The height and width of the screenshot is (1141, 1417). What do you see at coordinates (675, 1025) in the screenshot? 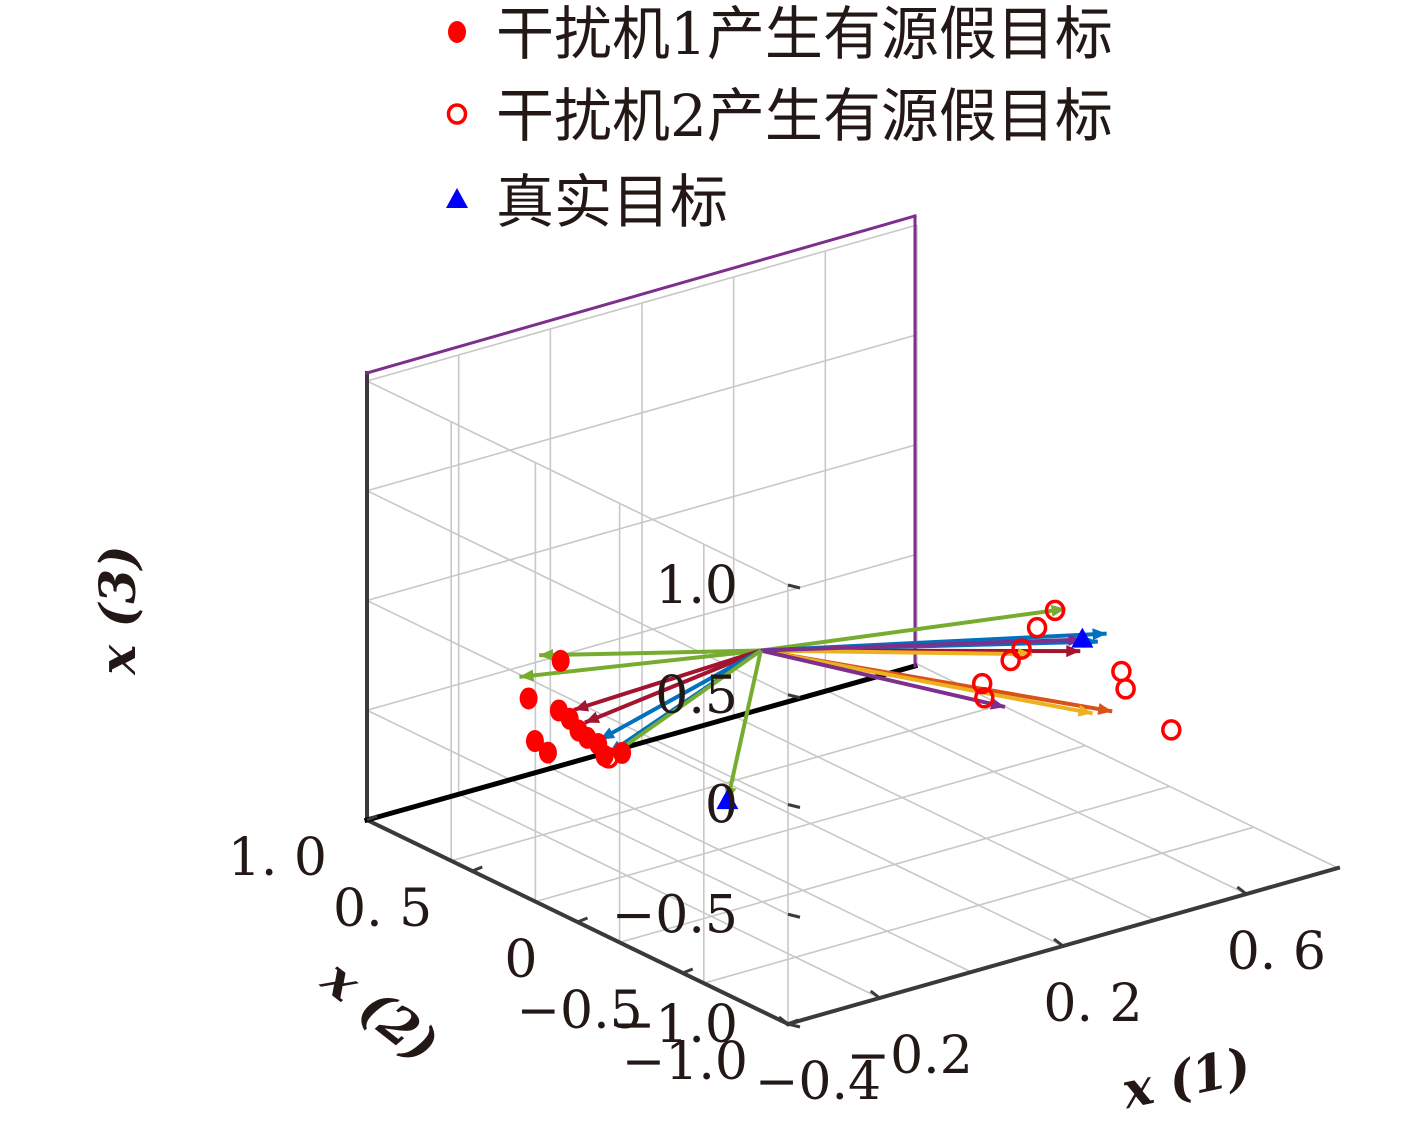
I see `x3-tick-label: −1.0` at bounding box center [675, 1025].